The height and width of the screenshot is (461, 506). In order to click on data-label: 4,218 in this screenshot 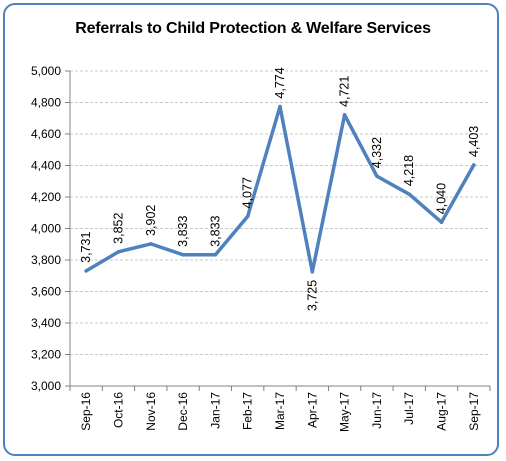, I will do `click(409, 170)`.